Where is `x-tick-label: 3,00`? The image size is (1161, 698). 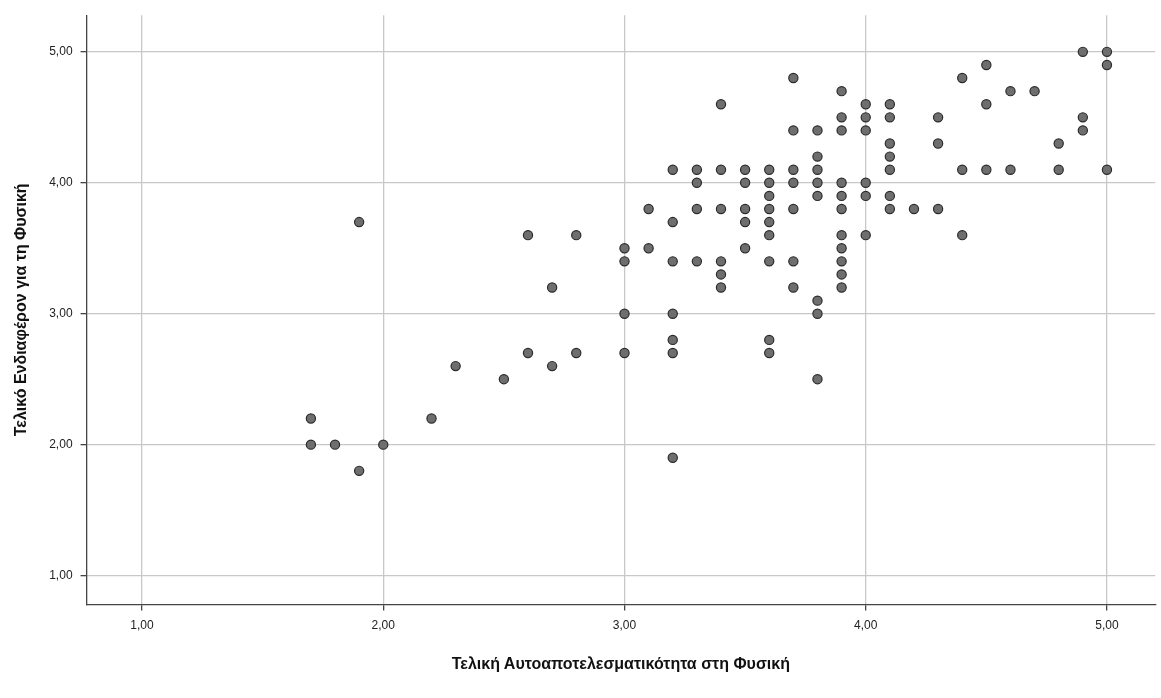
x-tick-label: 3,00 is located at coordinates (624, 624).